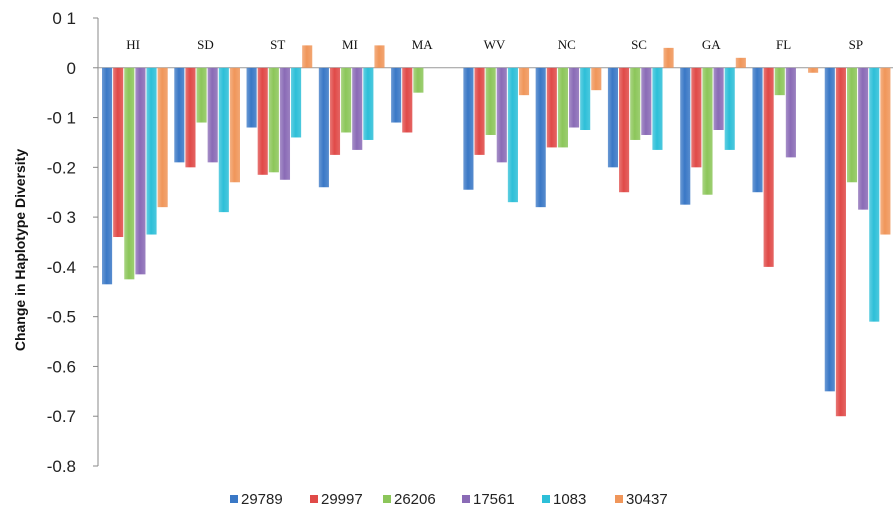 Image resolution: width=893 pixels, height=513 pixels. What do you see at coordinates (569, 499) in the screenshot?
I see `legend-label: 1083` at bounding box center [569, 499].